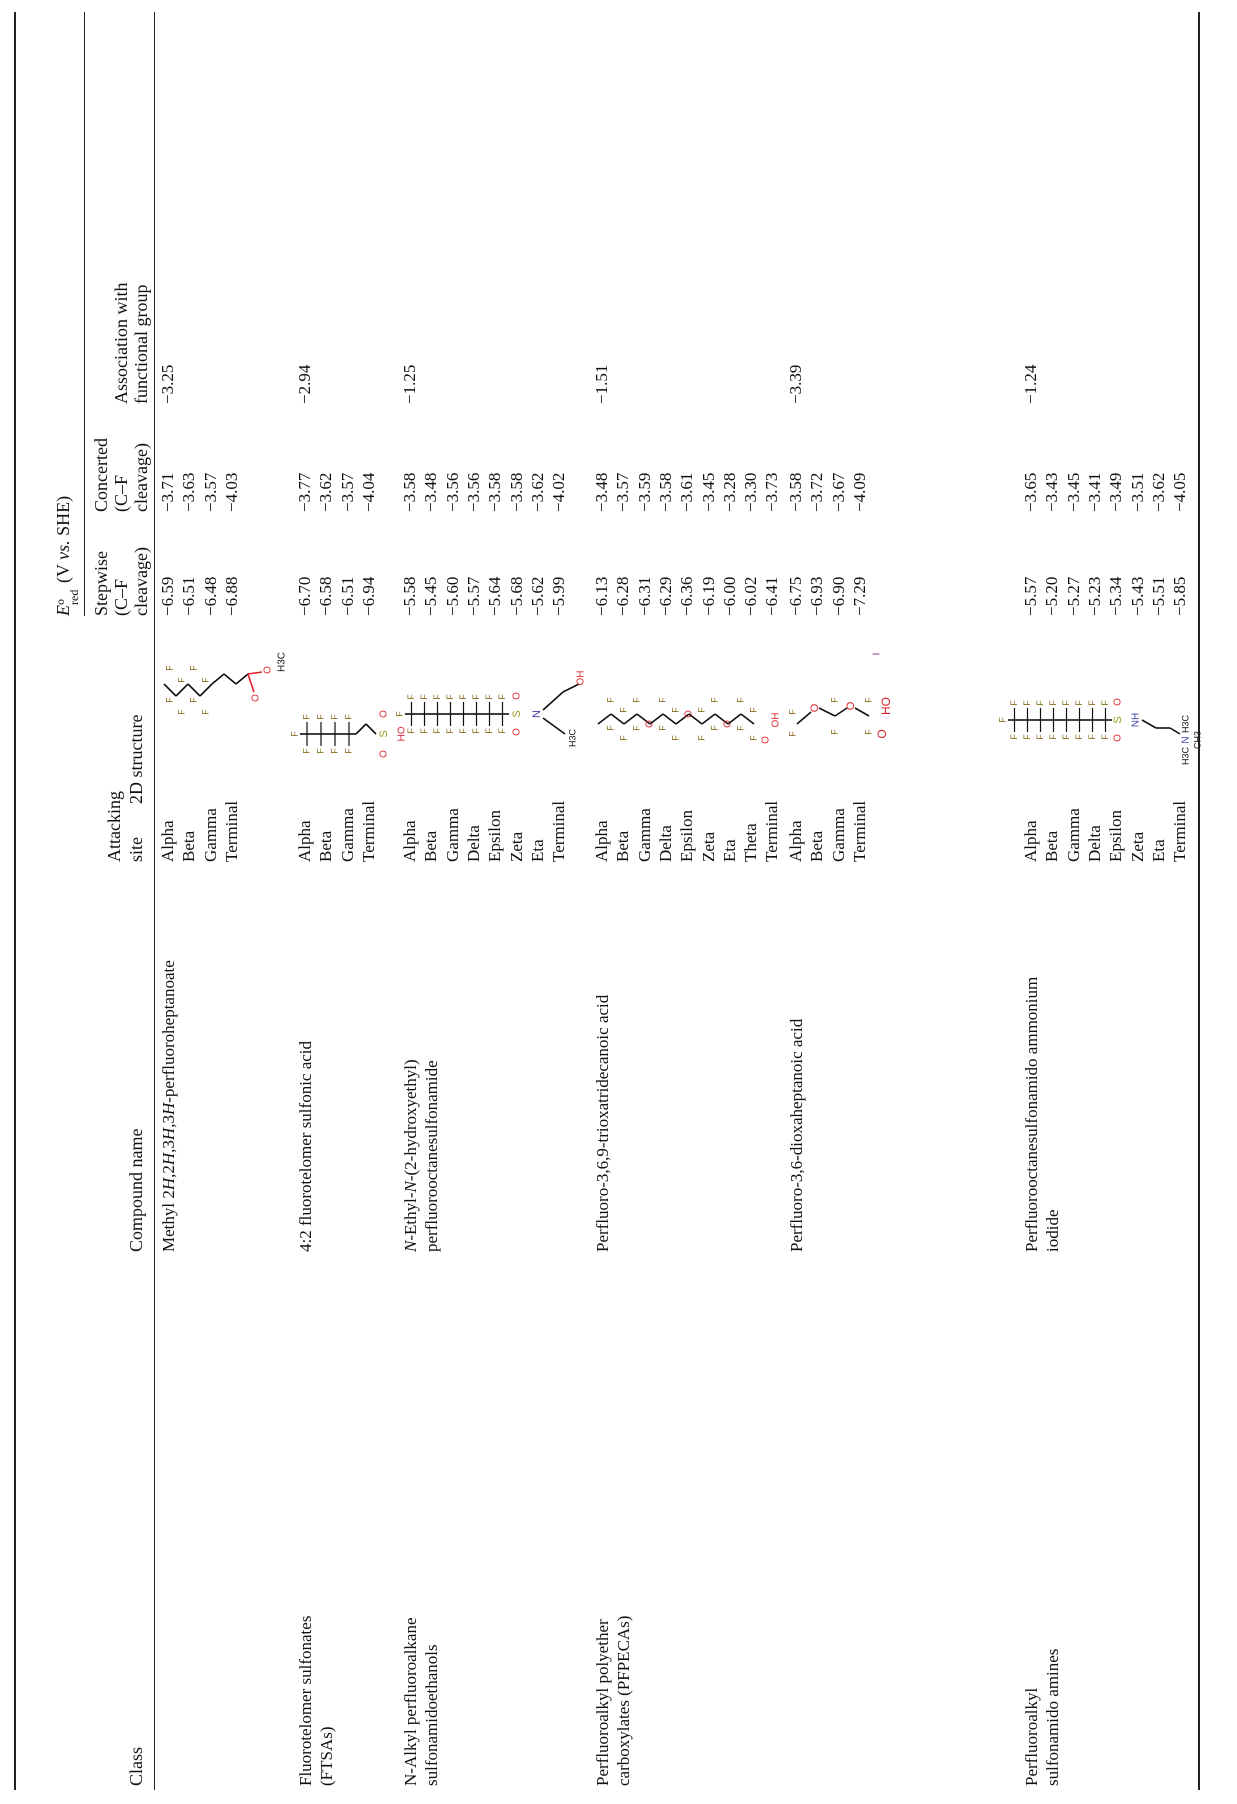 Image resolution: width=1237 pixels, height=1804 pixels. Describe the element at coordinates (168, 1106) in the screenshot. I see `compound-cell: Methyl 2H,2H,3H,3H-perfluoroheptanoate` at that location.